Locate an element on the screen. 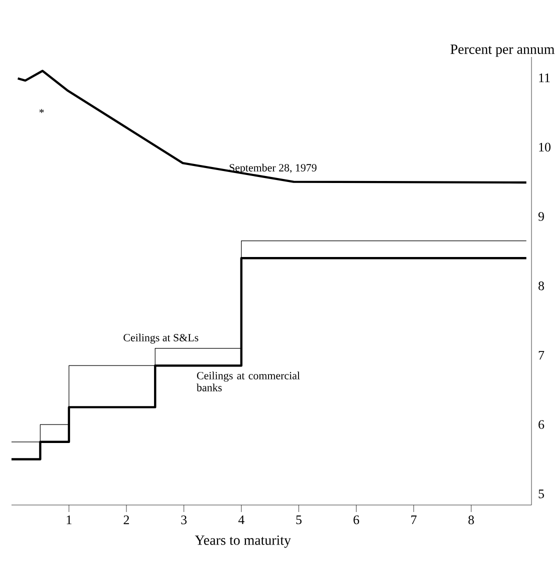  y-tick-label: 9 is located at coordinates (541, 216).